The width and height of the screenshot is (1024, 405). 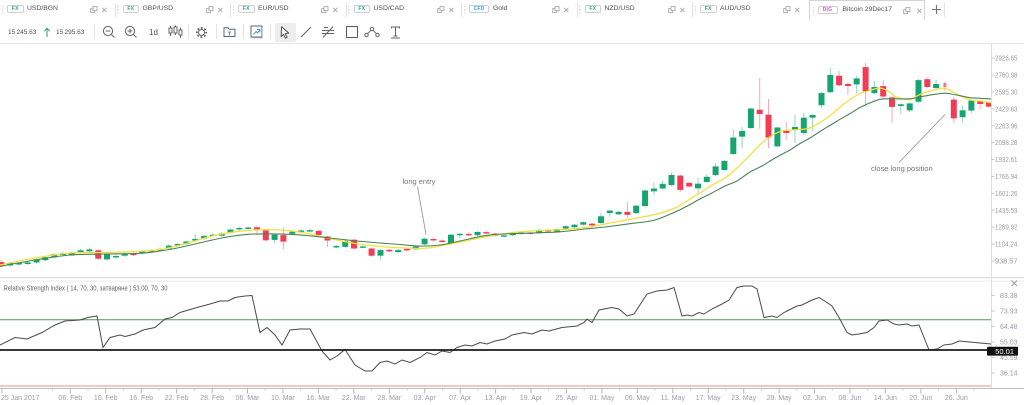 What do you see at coordinates (1006, 109) in the screenshot?
I see `svg-text: 2429.63` at bounding box center [1006, 109].